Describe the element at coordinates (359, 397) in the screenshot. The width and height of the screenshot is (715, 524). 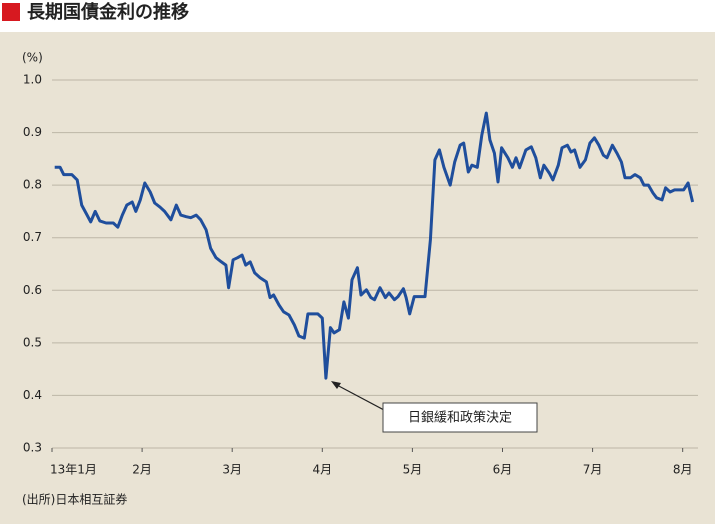
I see `annotation-arrow` at that location.